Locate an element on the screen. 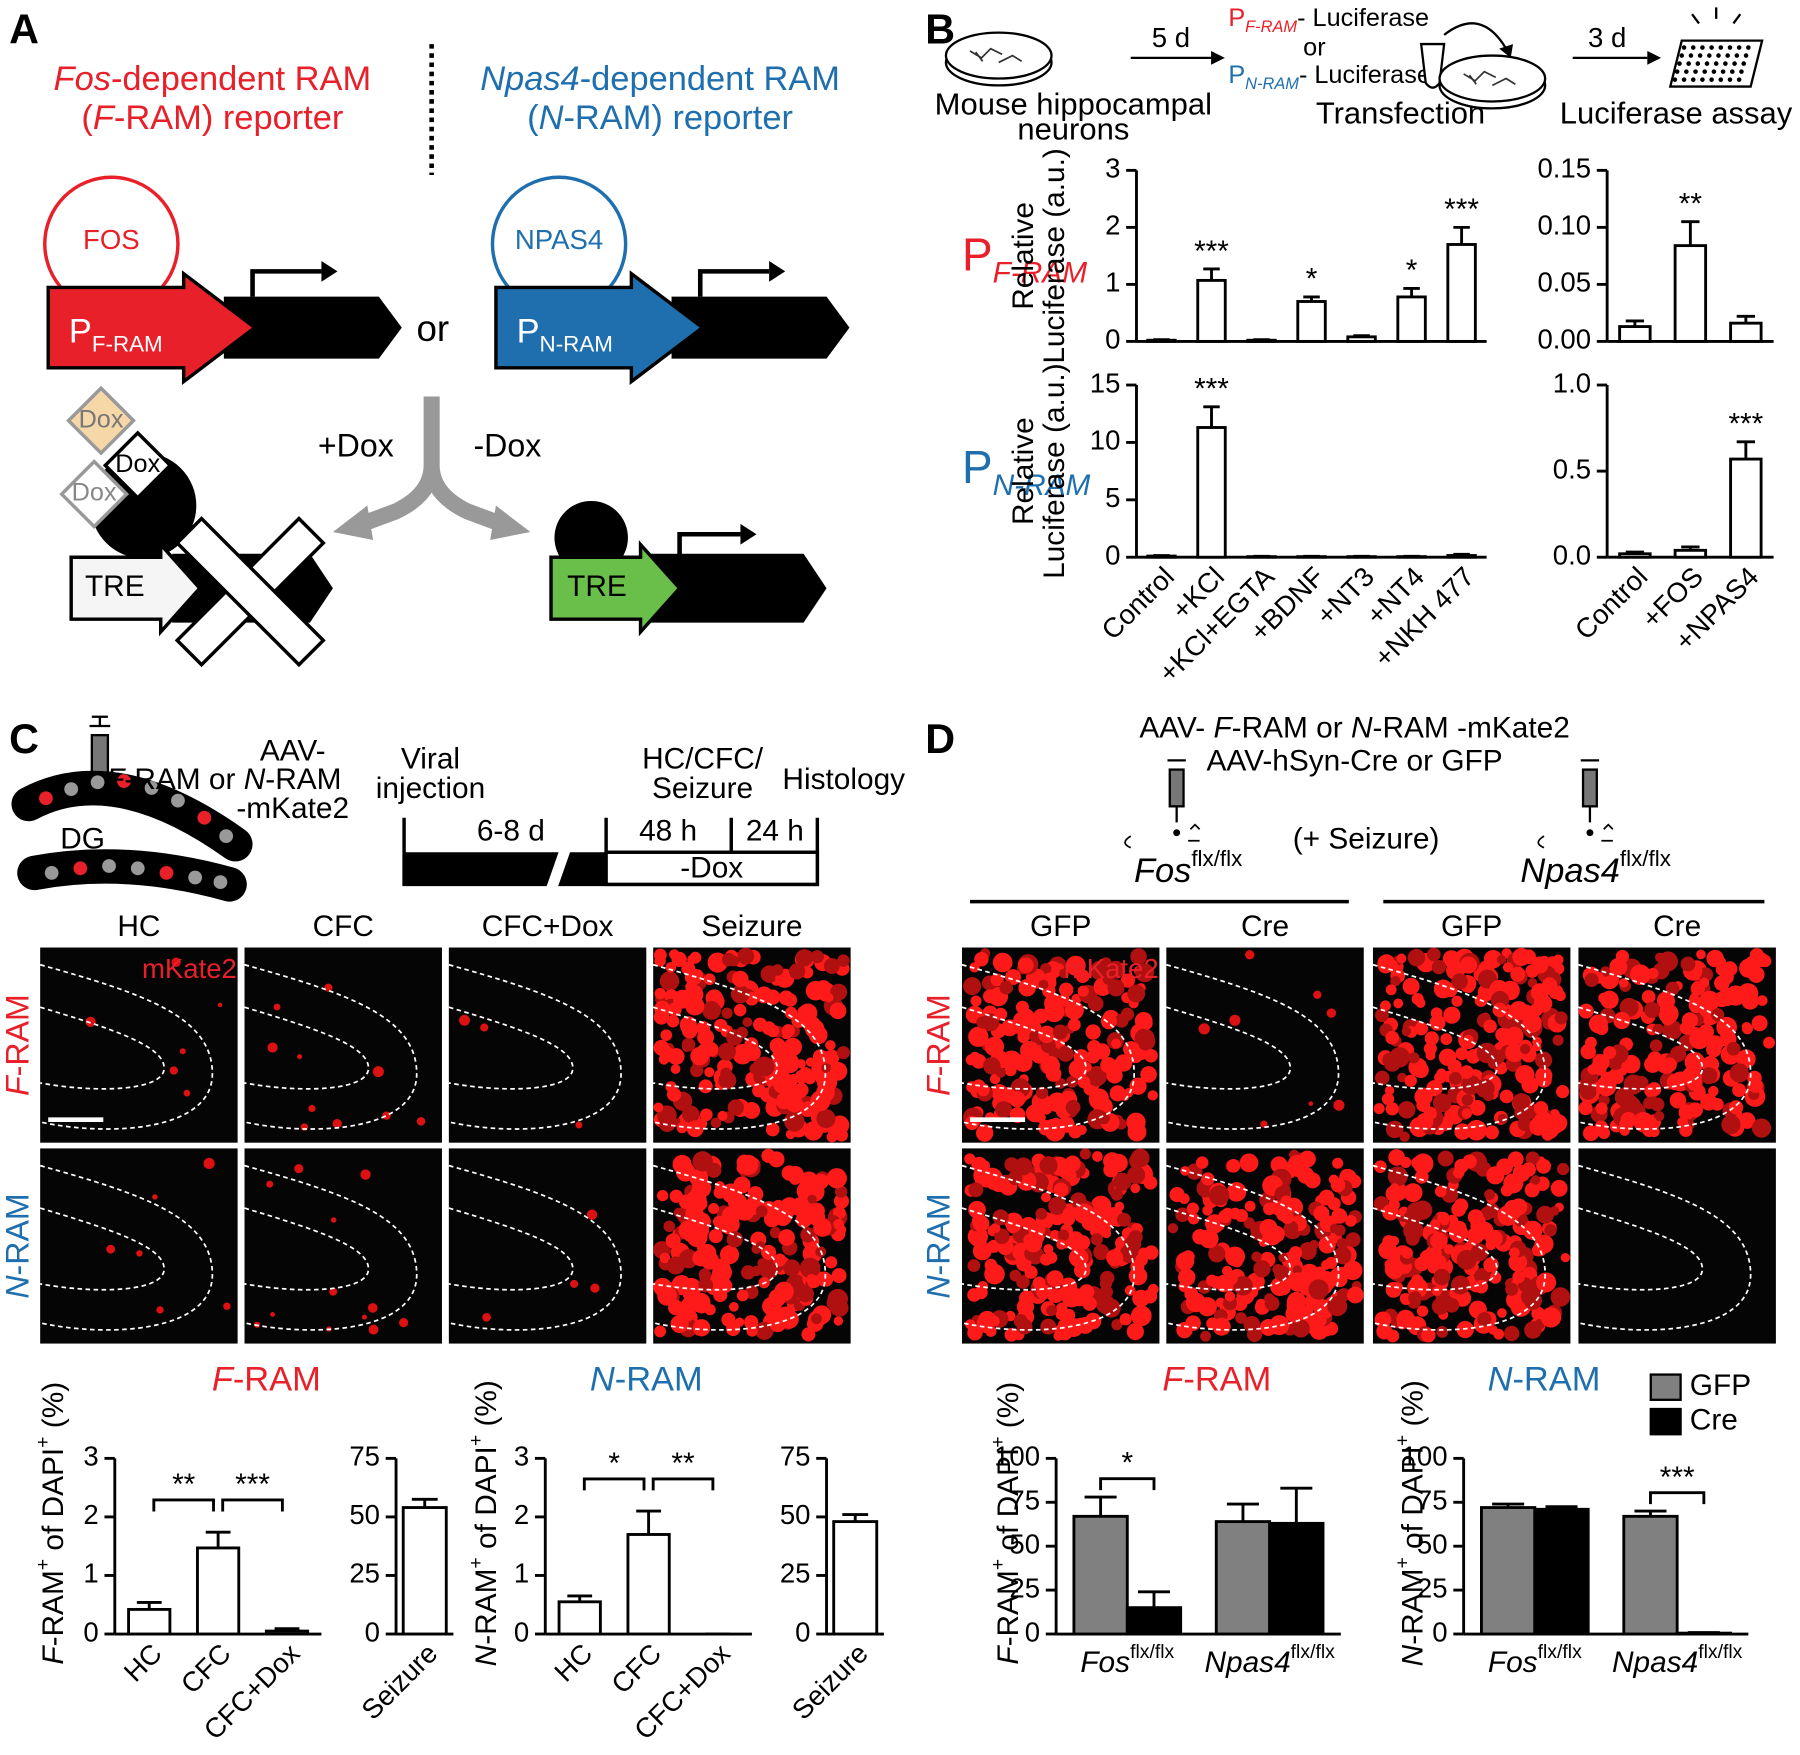 The width and height of the screenshot is (1800, 1755). timeline-phase: 48 h is located at coordinates (668, 831).